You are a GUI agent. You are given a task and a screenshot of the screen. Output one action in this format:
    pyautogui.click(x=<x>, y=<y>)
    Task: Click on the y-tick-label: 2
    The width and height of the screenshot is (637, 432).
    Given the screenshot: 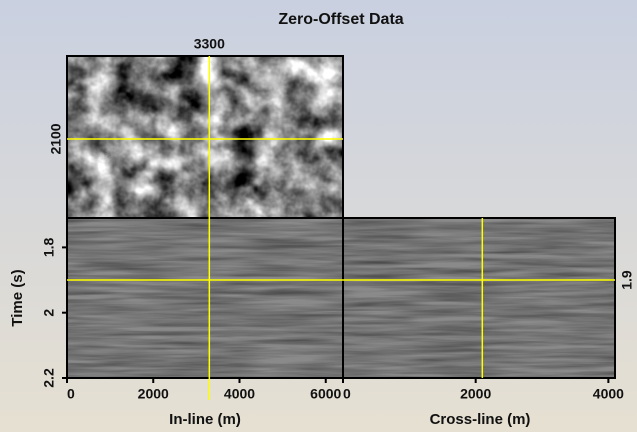 What is the action you would take?
    pyautogui.click(x=49, y=313)
    